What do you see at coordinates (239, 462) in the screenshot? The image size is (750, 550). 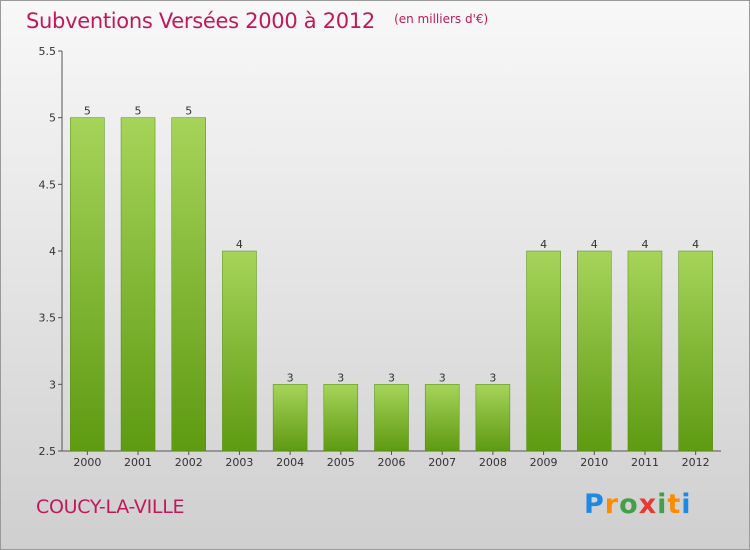 I see `x-tick-label-2003: 2003` at bounding box center [239, 462].